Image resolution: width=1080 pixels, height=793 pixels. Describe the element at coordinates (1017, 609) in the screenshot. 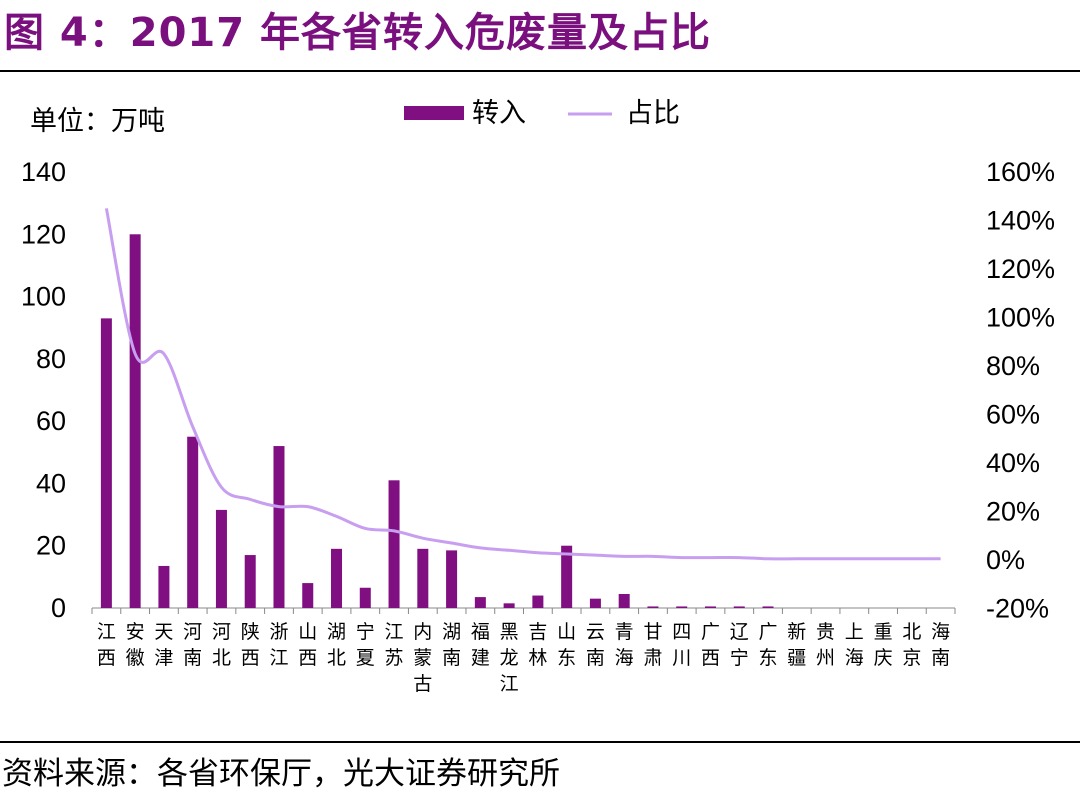

I see `right-tick-label: -20%` at that location.